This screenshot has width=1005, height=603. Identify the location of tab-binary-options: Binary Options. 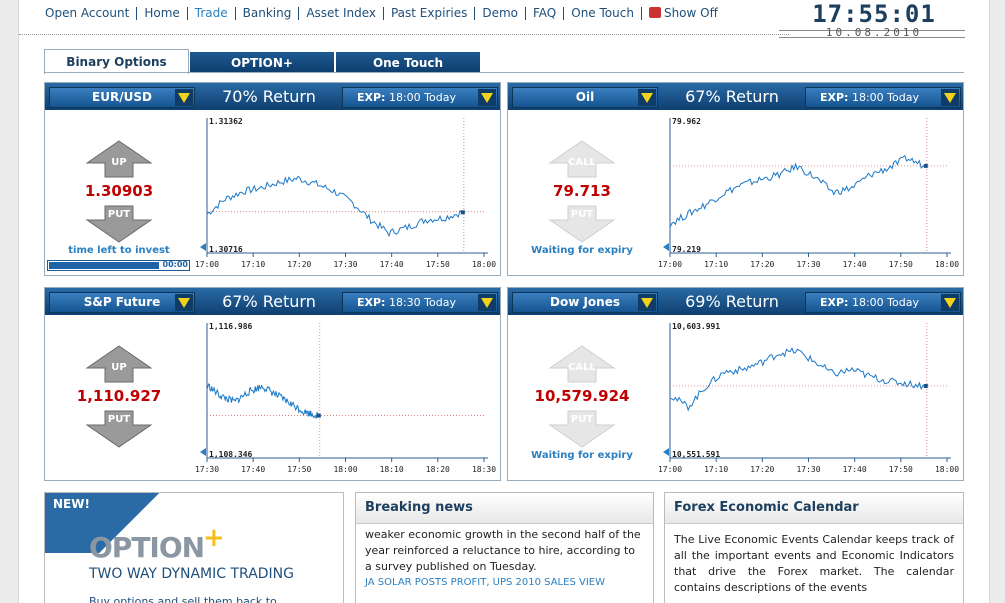
(116, 61).